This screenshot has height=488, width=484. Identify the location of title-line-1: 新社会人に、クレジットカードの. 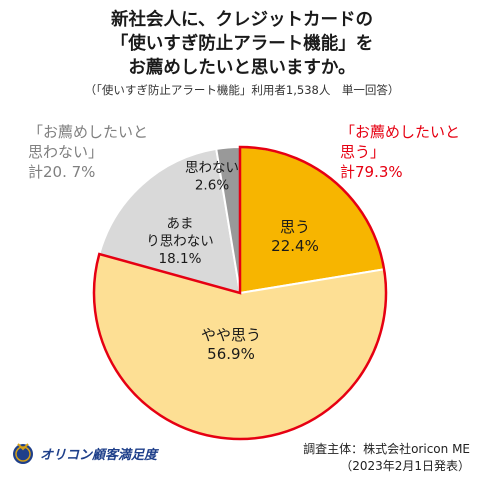
(242, 20).